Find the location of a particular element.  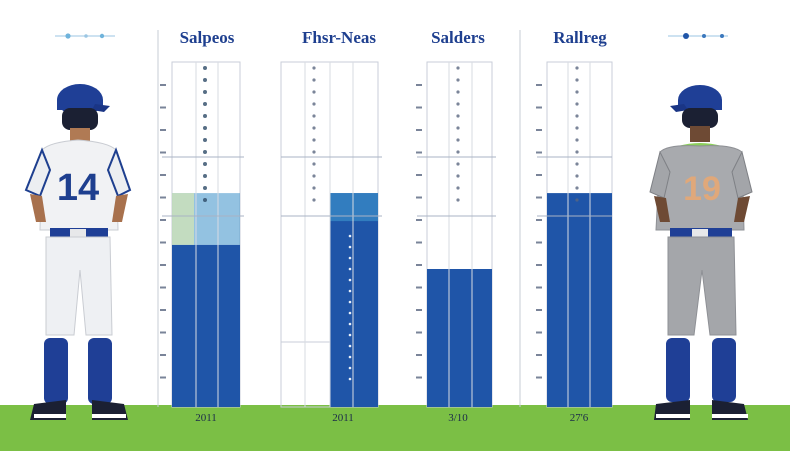

column-footer-2: 2011 is located at coordinates (343, 418).